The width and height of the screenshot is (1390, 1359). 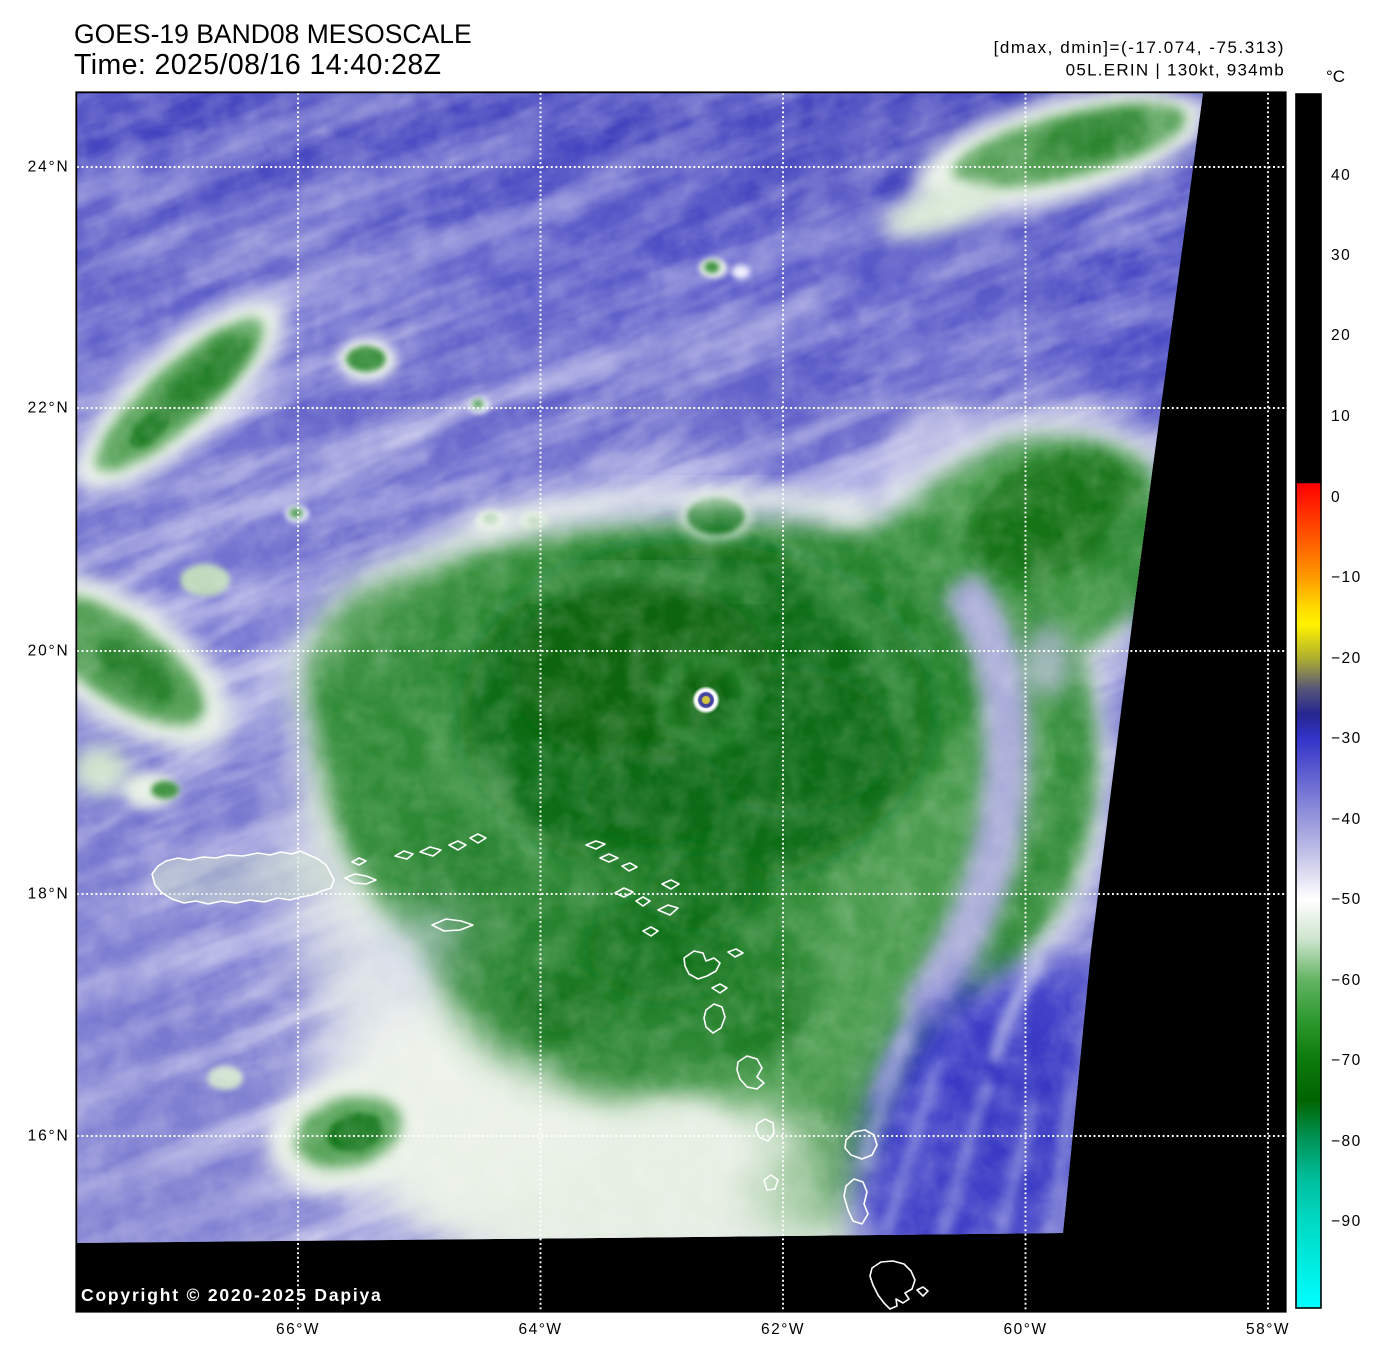 I want to click on svg-text: 30, so click(x=1341, y=255).